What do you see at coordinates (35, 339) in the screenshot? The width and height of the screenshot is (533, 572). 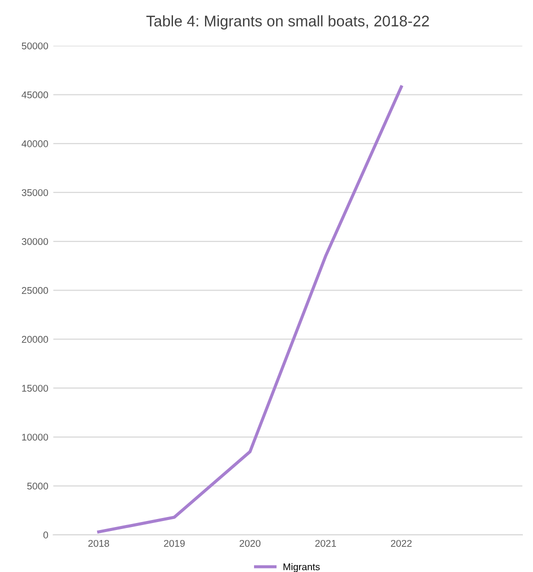 I see `y-tick-label: 20000` at bounding box center [35, 339].